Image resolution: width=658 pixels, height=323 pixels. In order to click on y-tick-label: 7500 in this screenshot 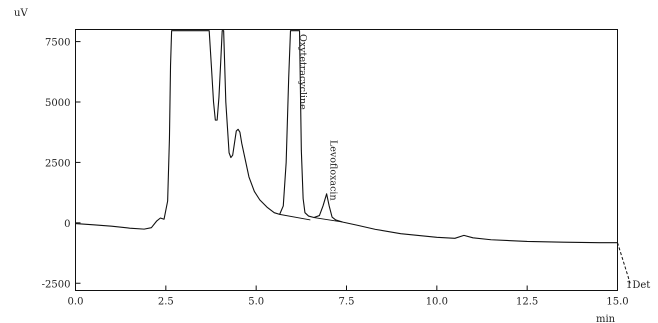, I will do `click(57, 43)`.